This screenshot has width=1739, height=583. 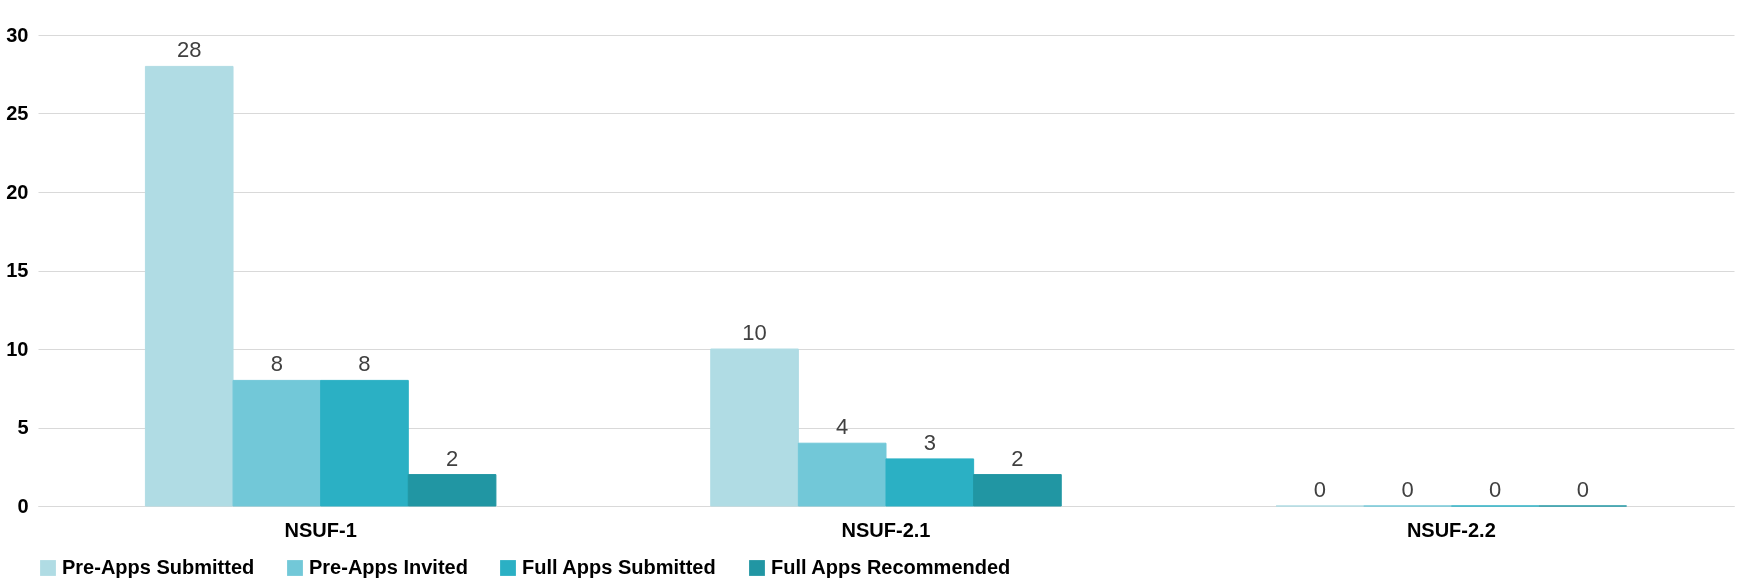 I want to click on y-tick-label: 25, so click(x=17, y=113).